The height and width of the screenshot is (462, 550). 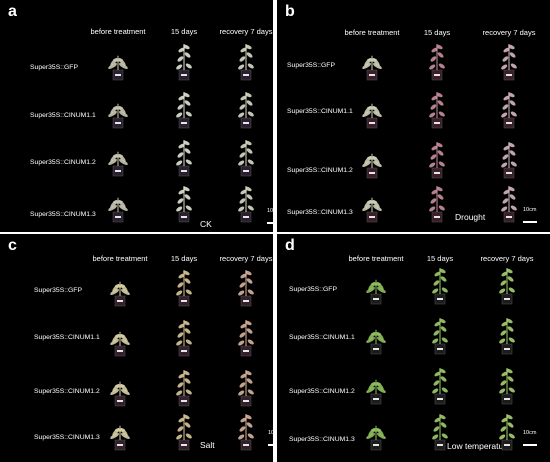 I want to click on panel-letter: a, so click(x=12, y=11).